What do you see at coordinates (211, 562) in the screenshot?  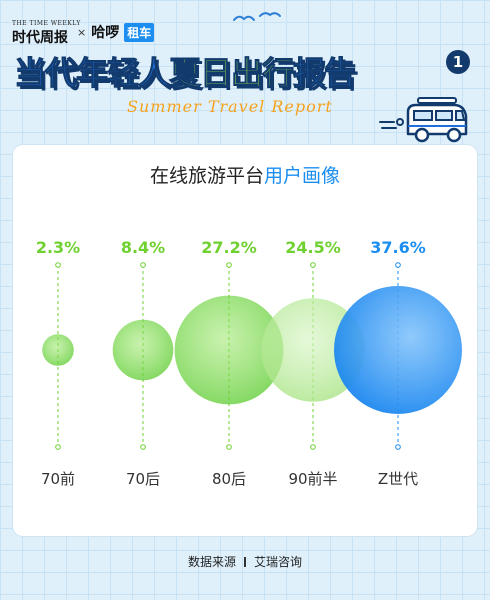 I see `source-label: 数据来源` at bounding box center [211, 562].